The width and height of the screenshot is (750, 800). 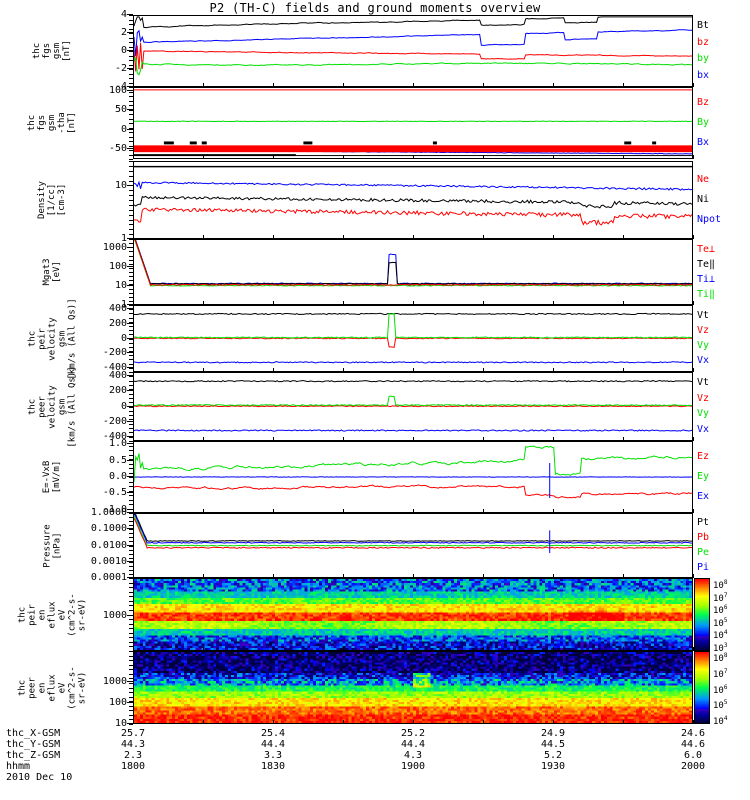 What do you see at coordinates (133, 766) in the screenshot?
I see `xaxis-tick-value: 1800` at bounding box center [133, 766].